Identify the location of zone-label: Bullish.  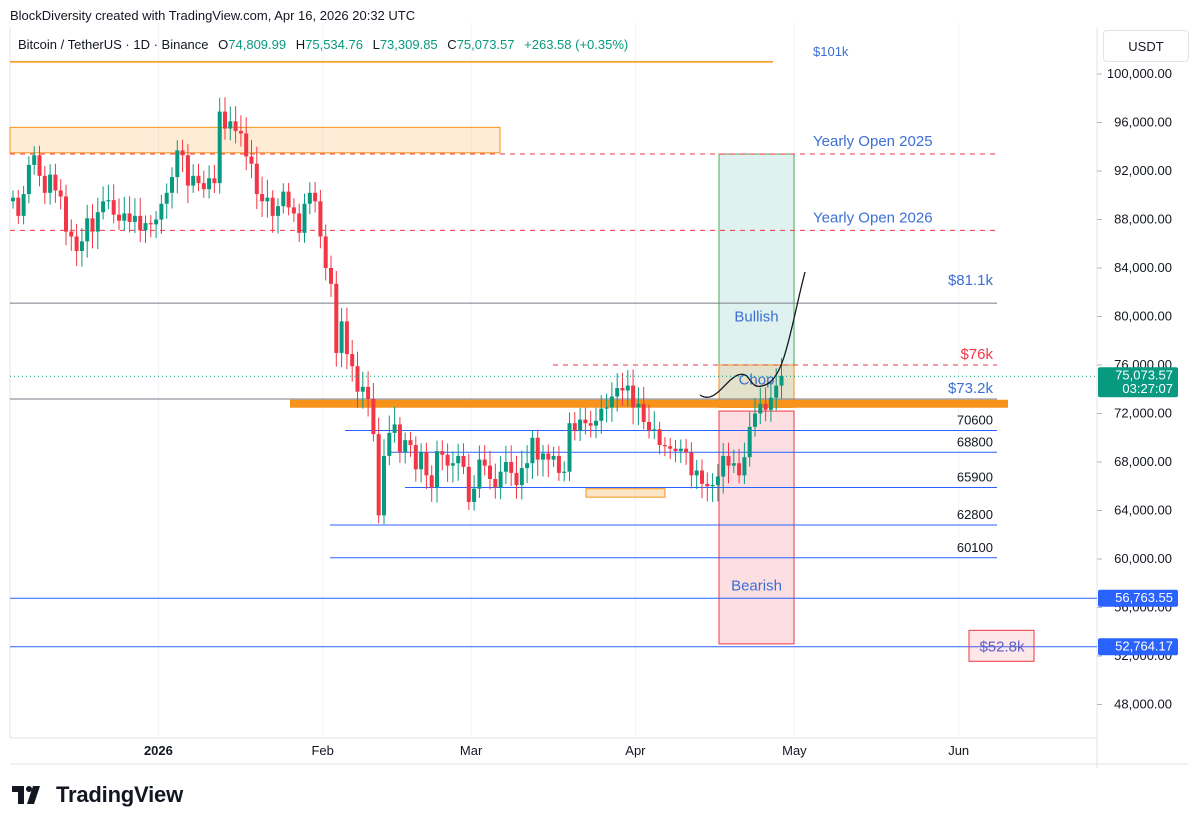
(756, 316).